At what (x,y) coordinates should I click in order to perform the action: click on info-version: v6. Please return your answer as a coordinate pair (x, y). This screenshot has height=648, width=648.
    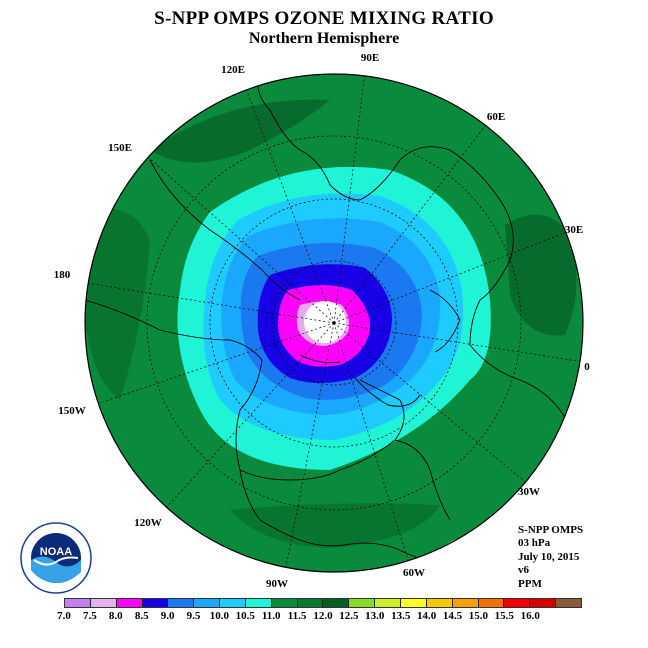
    Looking at the image, I should click on (523, 570).